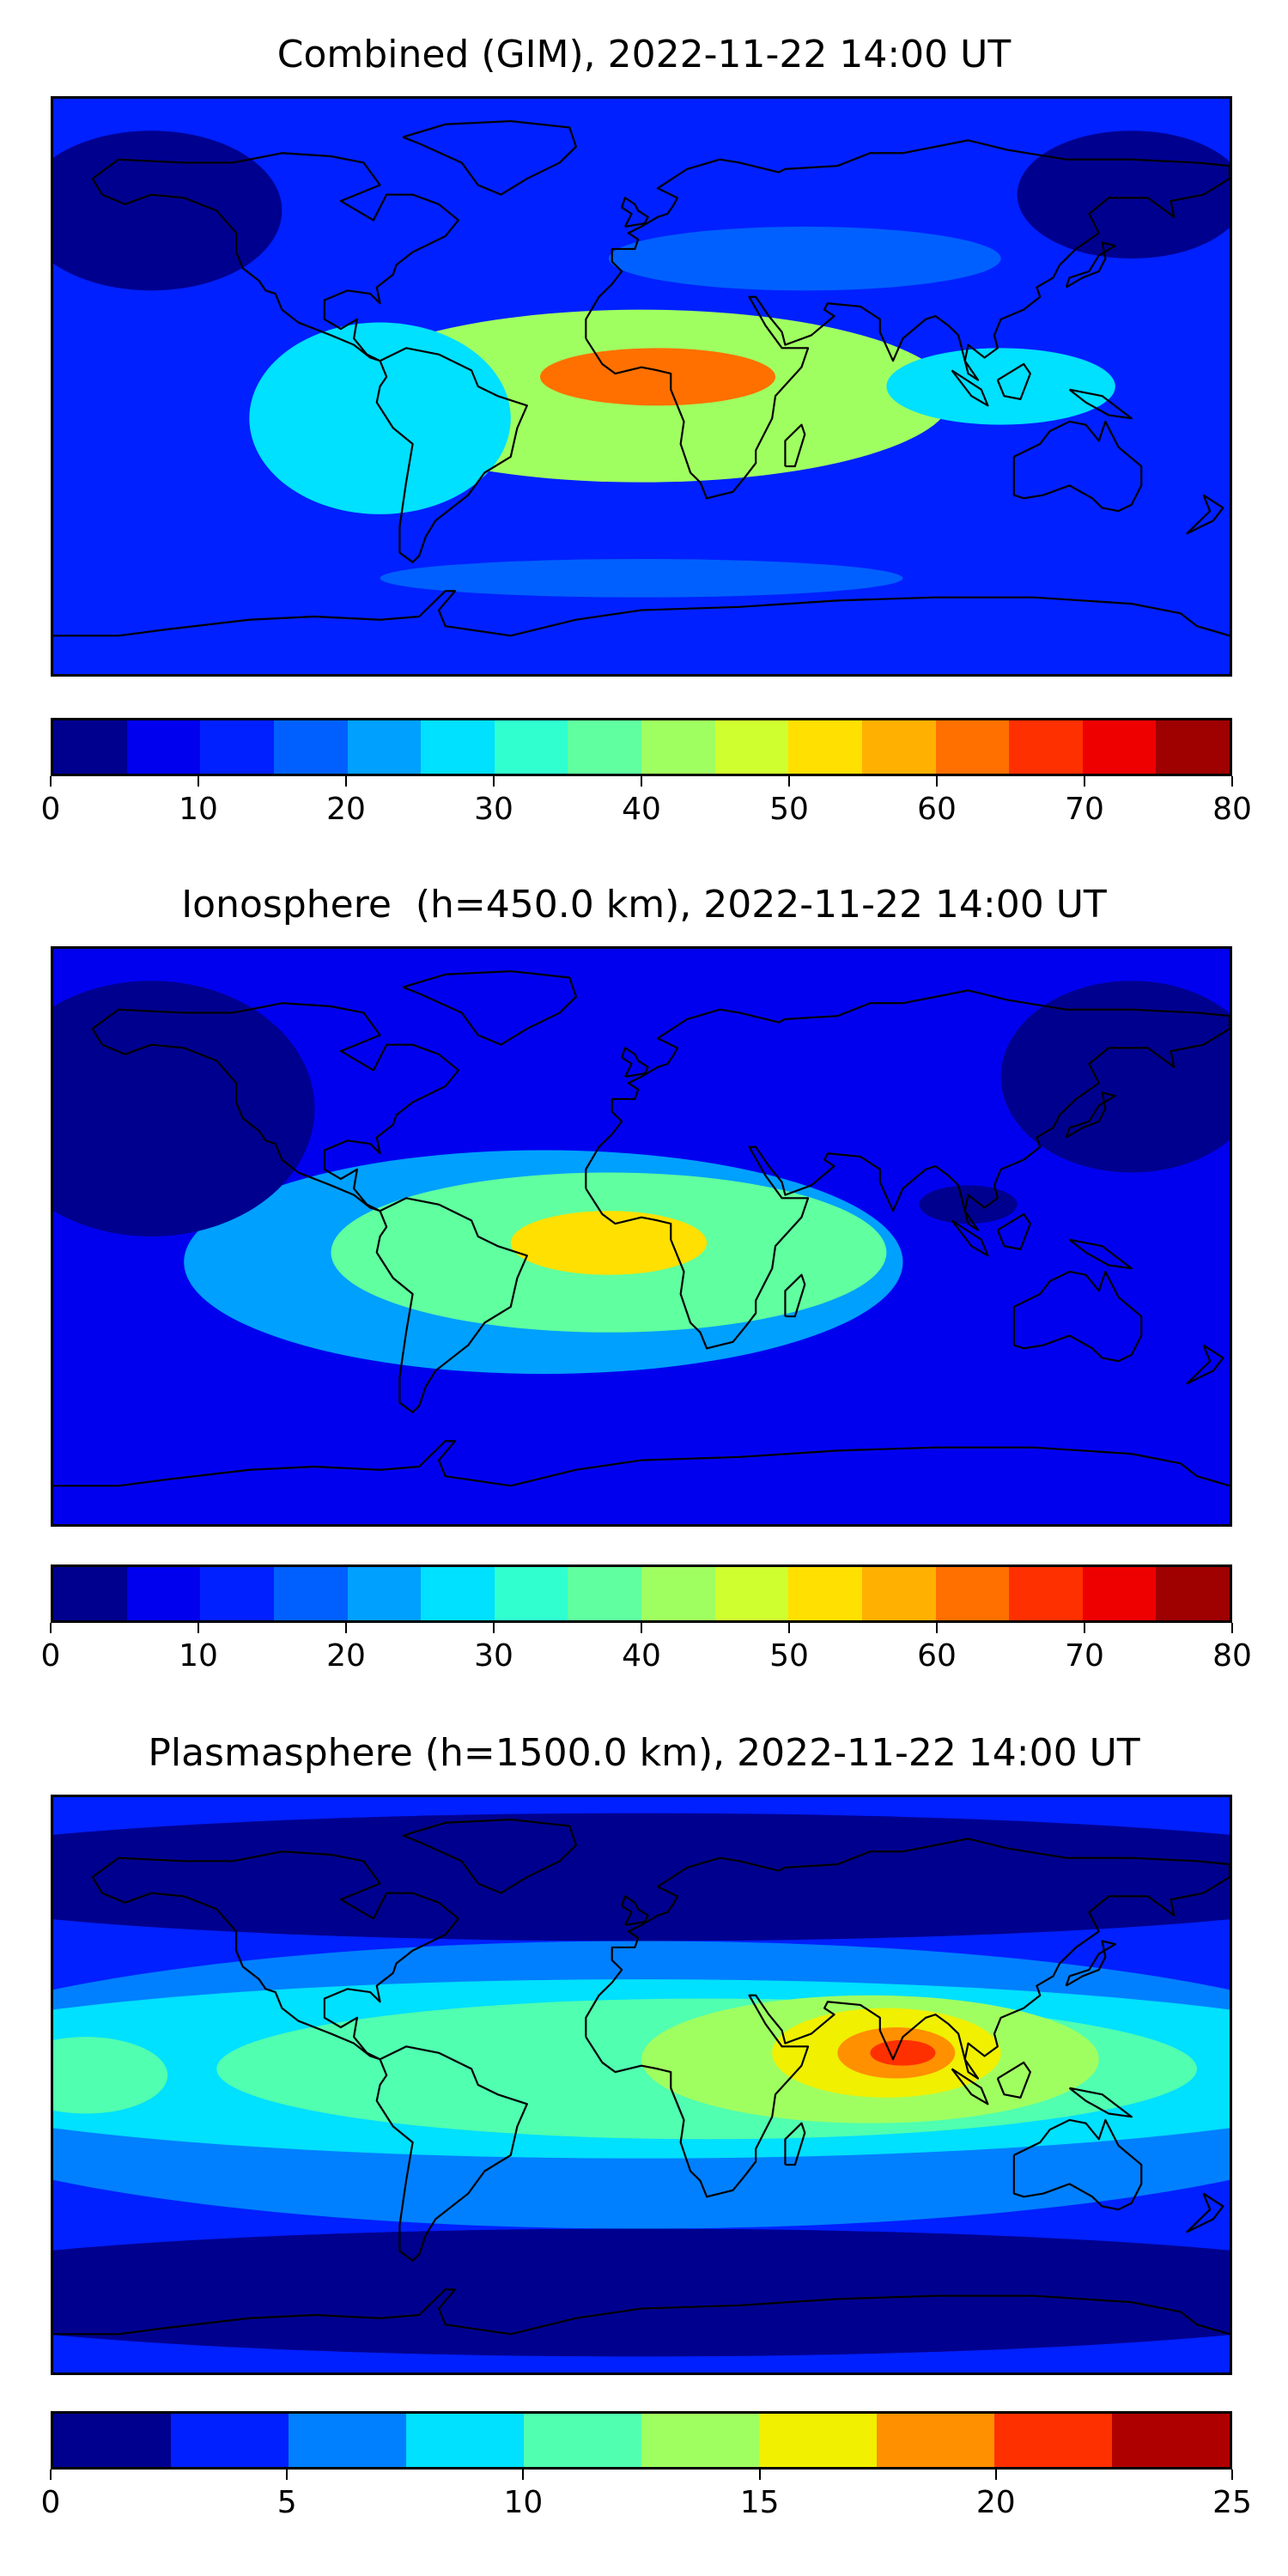  What do you see at coordinates (647, 2495) in the screenshot?
I see `colorbar-ticks: 0 5 10 15 20 25` at bounding box center [647, 2495].